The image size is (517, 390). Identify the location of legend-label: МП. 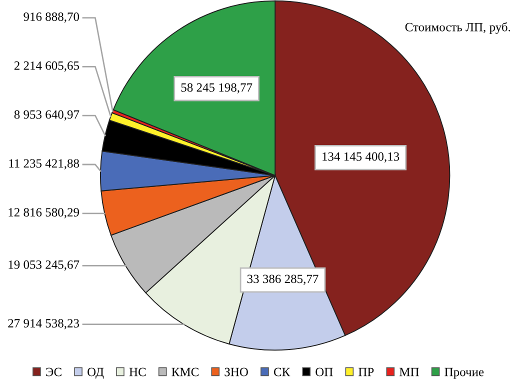
(409, 372).